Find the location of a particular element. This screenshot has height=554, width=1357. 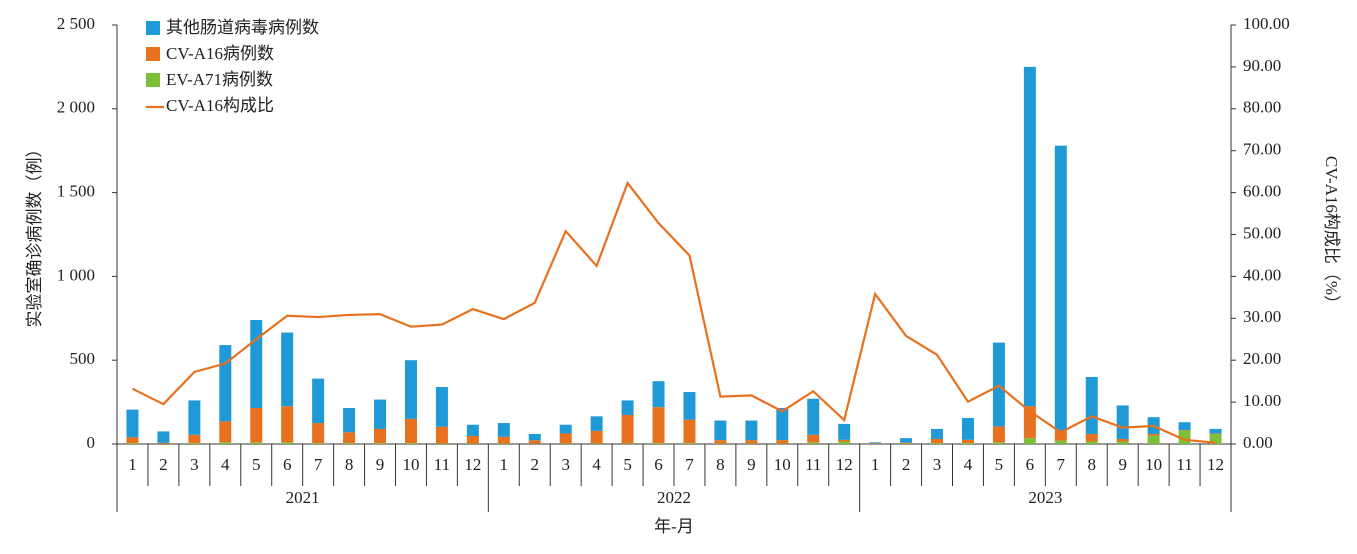

y-axis-label: 实验室确诊病例数（例） is located at coordinates (34, 234).